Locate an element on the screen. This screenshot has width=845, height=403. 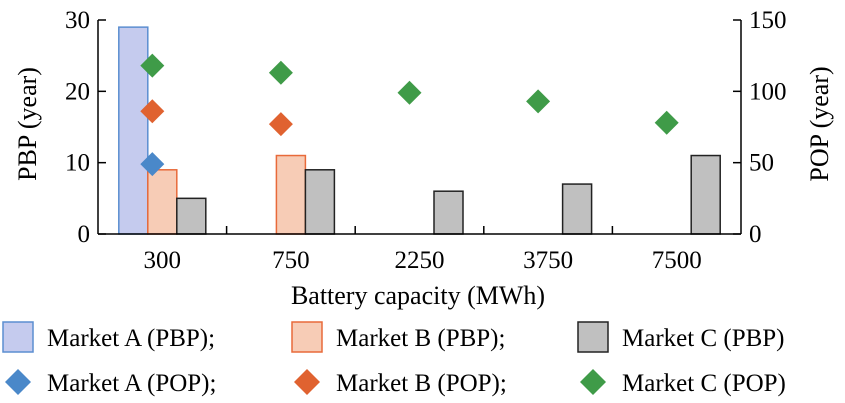
y-left-tick-label: 20 is located at coordinates (77, 91).